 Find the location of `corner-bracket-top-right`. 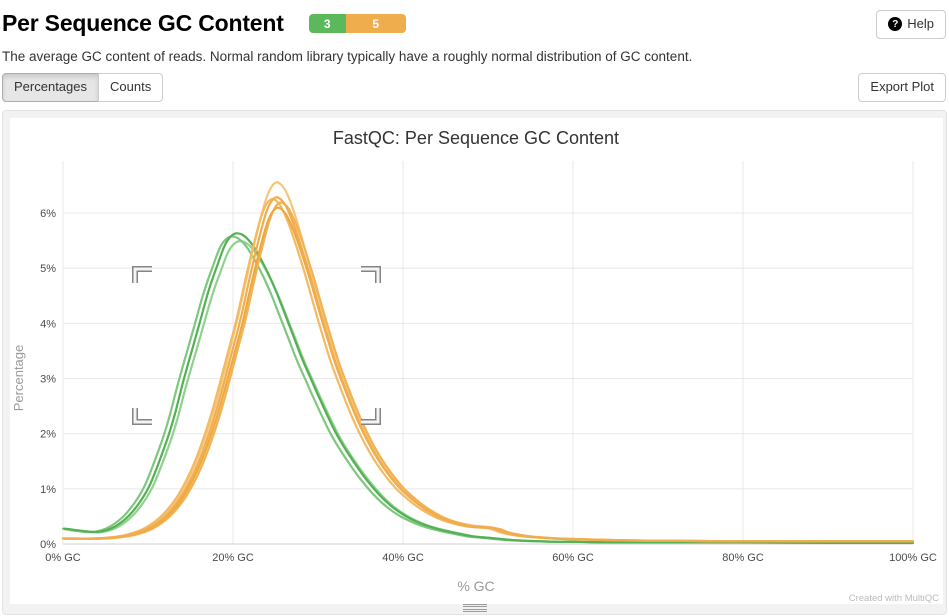

corner-bracket-top-right is located at coordinates (371, 274).